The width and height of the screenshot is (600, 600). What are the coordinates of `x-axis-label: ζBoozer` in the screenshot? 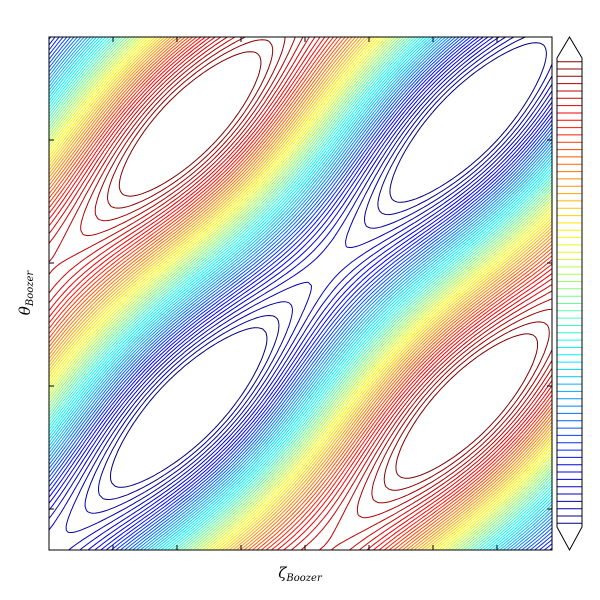 It's located at (300, 574).